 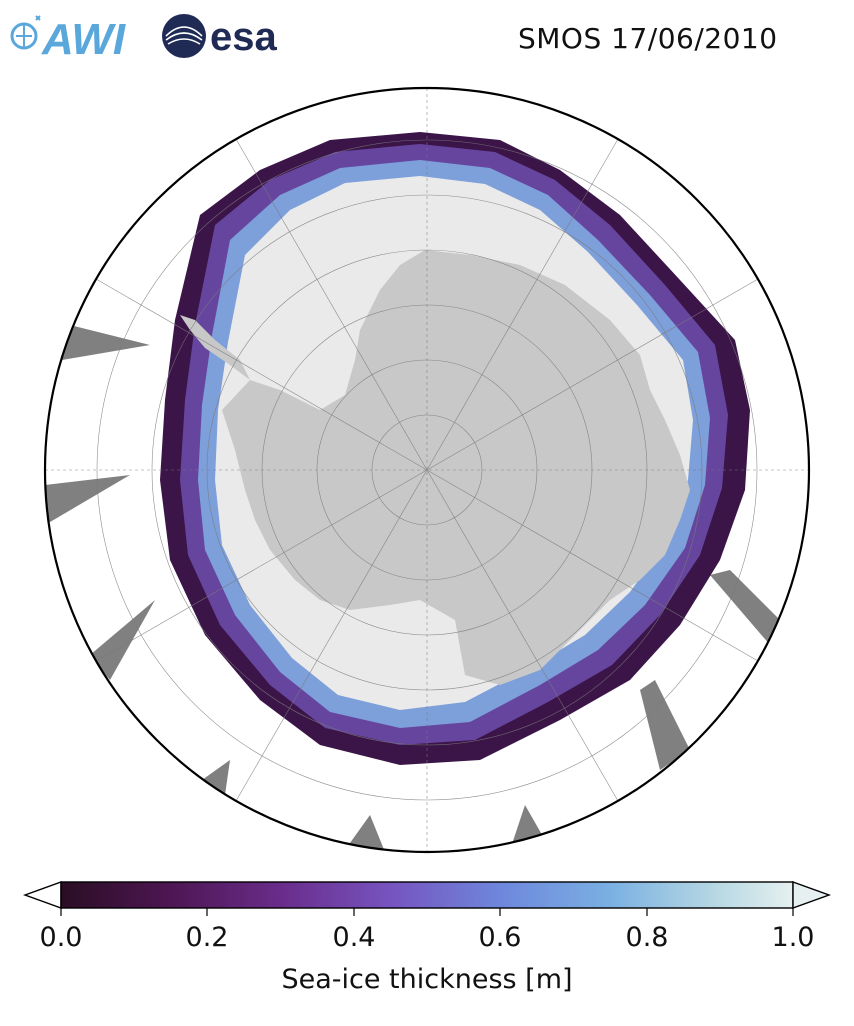 What do you see at coordinates (42, 895) in the screenshot?
I see `colorbar-extend-low` at bounding box center [42, 895].